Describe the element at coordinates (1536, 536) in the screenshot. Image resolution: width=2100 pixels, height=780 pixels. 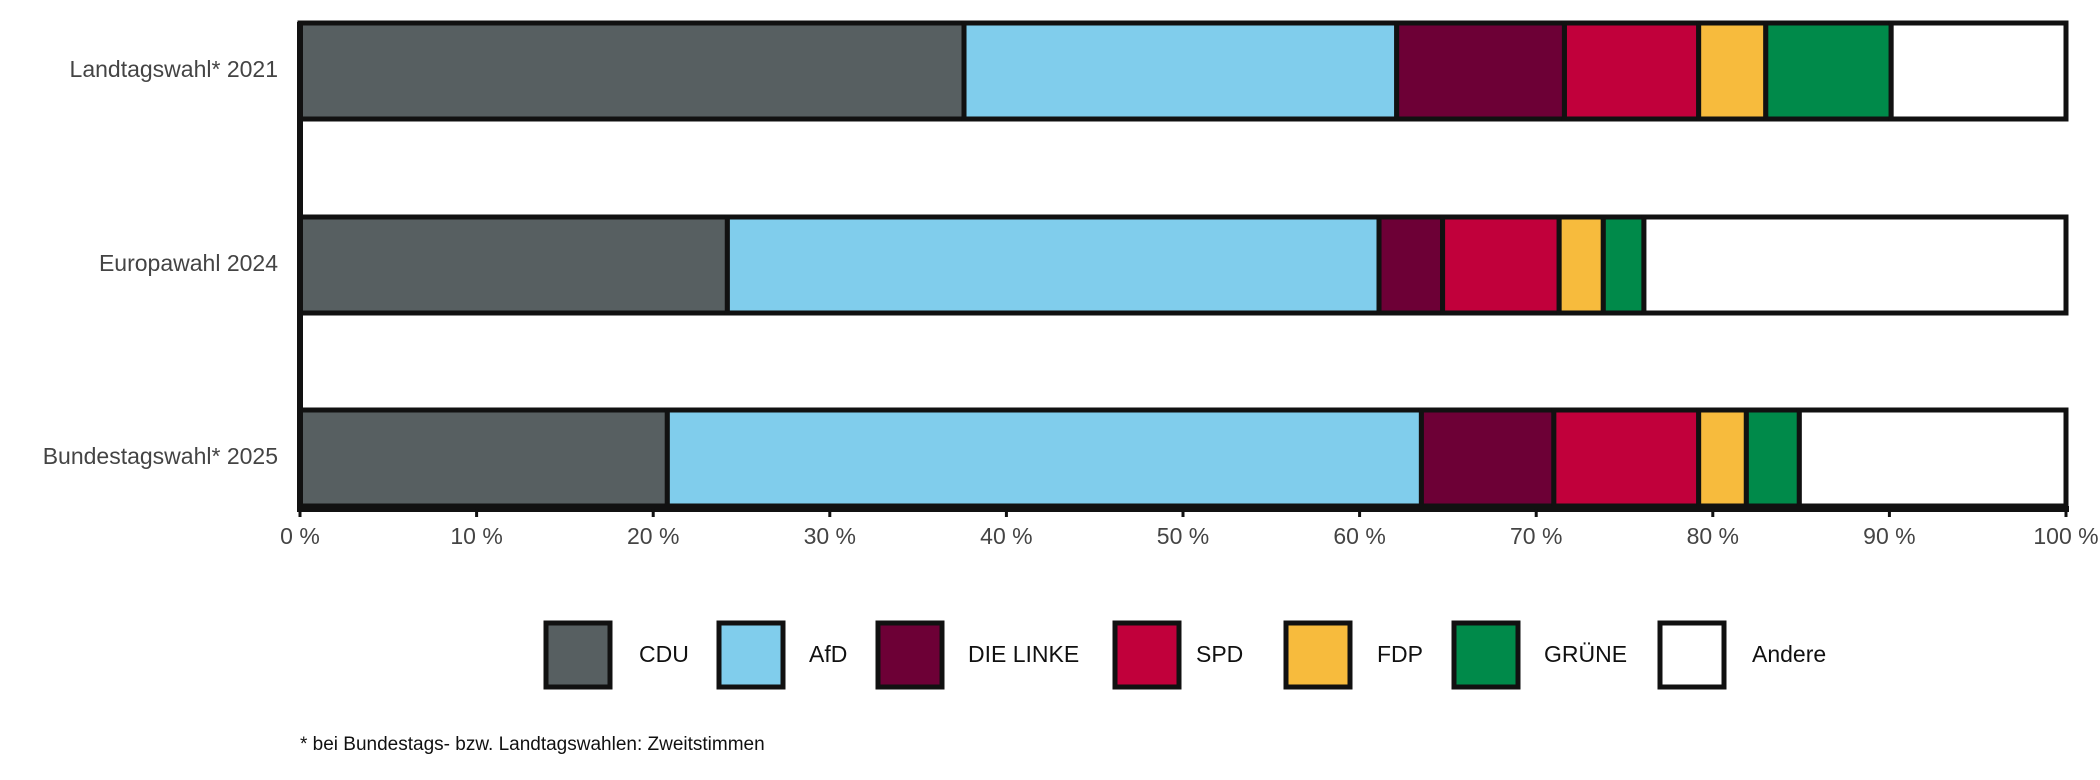
I see `x-tick-label: 70 %` at that location.